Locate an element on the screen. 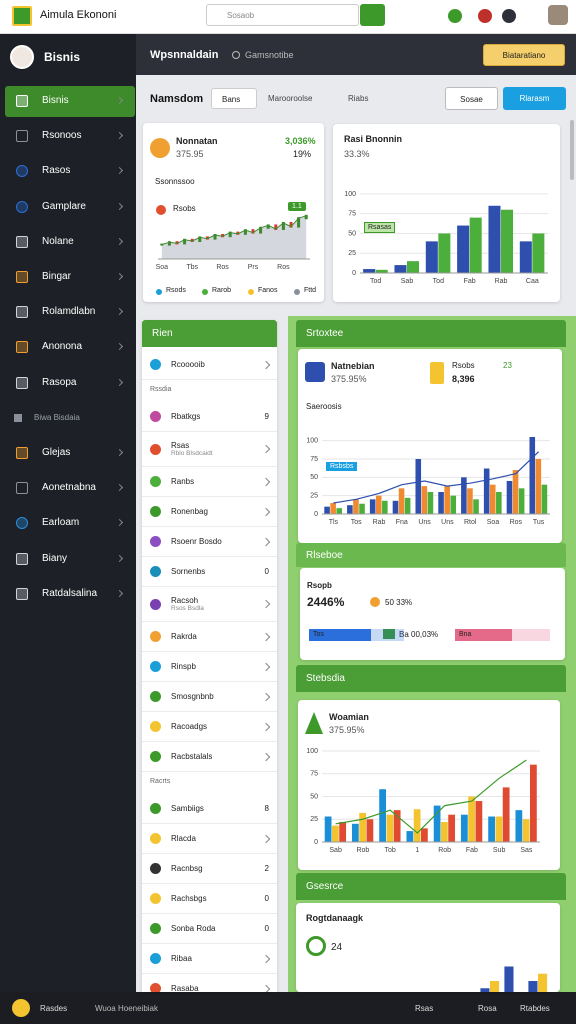 The height and width of the screenshot is (1024, 576). y-tick-label: 100 is located at coordinates (312, 441).